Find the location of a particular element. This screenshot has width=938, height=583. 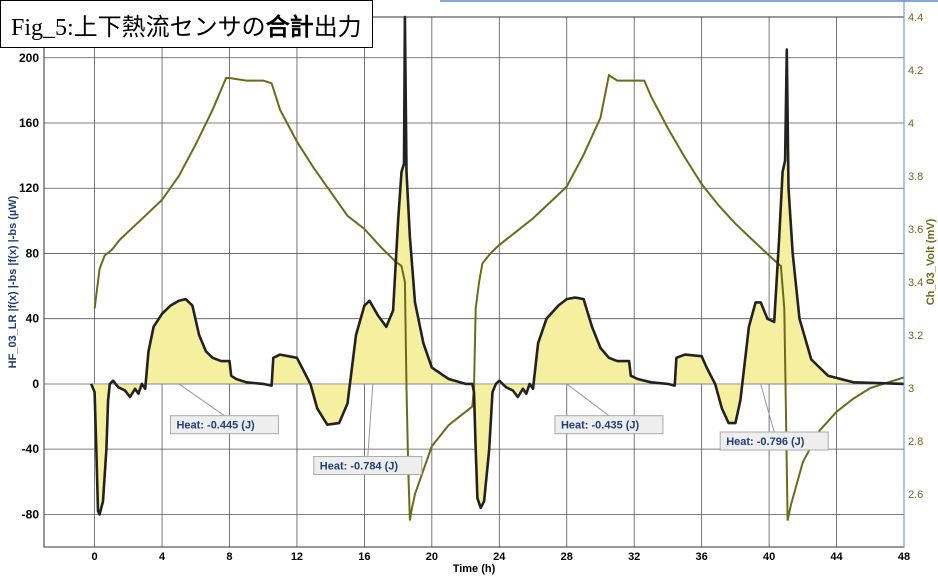

x-tick-label: 12 is located at coordinates (297, 557).